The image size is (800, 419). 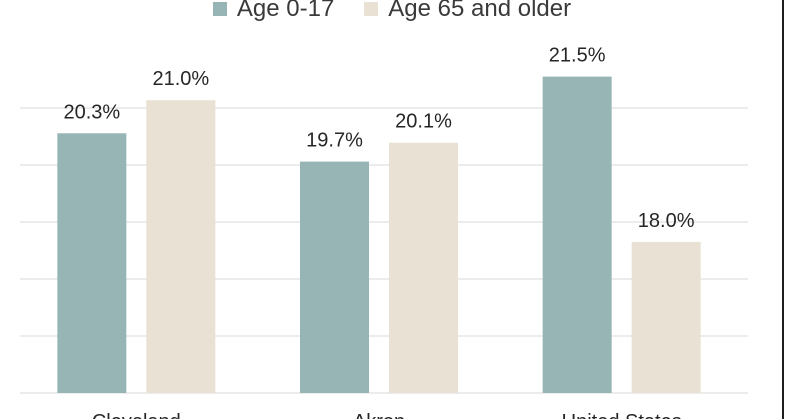 What do you see at coordinates (371, 9) in the screenshot?
I see `legend-swatch-age-65-older` at bounding box center [371, 9].